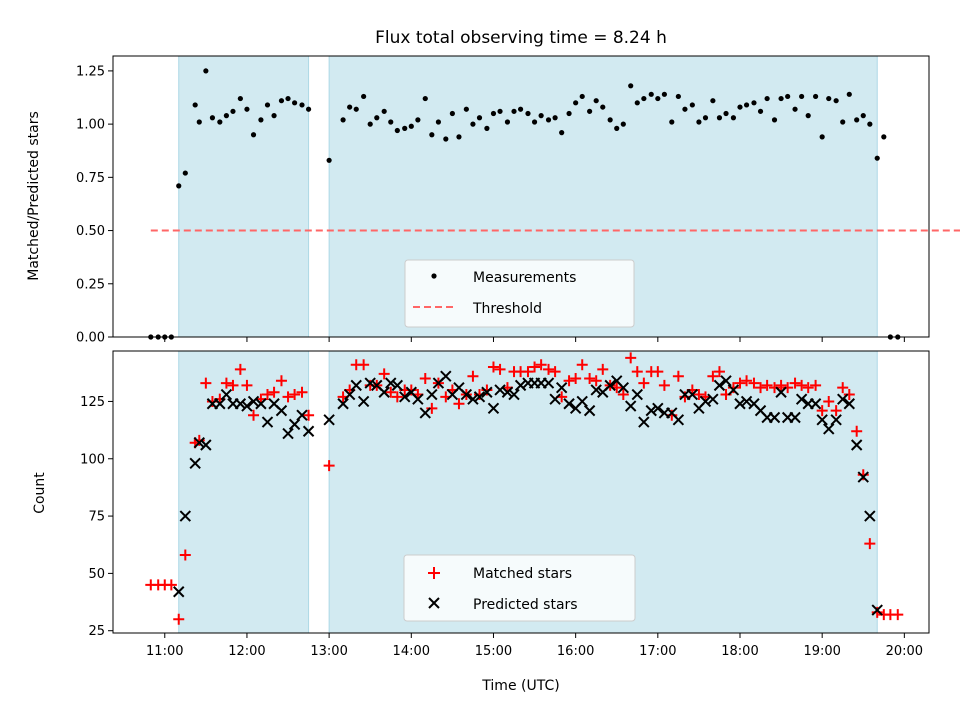 The height and width of the screenshot is (720, 960). Describe the element at coordinates (96, 631) in the screenshot. I see `y-tick-label: 25` at that location.